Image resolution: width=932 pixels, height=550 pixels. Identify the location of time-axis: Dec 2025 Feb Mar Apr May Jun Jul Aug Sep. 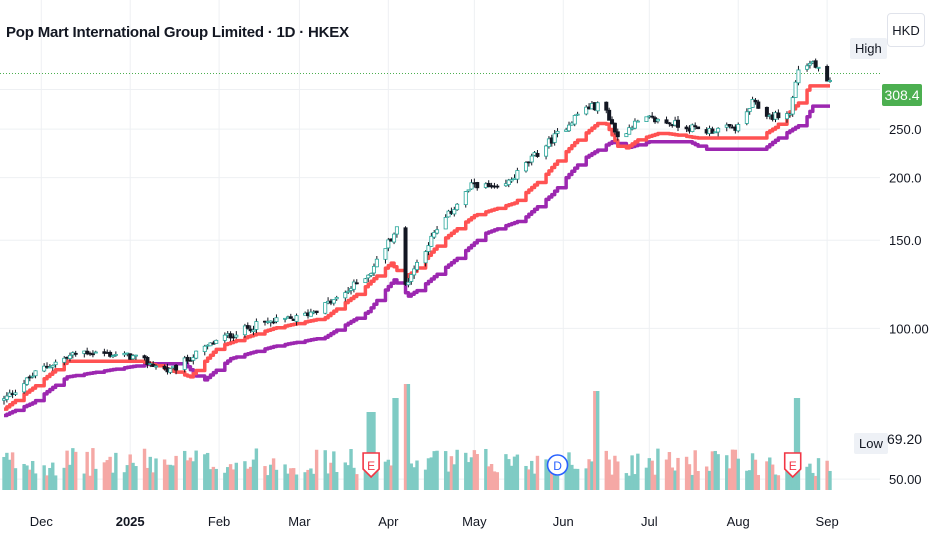
(434, 521).